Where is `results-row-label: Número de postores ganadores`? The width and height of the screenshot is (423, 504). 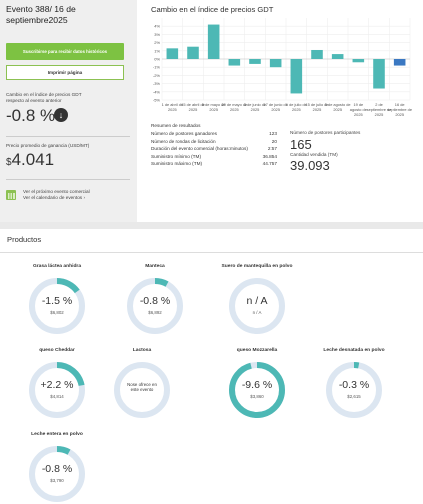
results-row-label: Número de postores ganadores is located at coordinates (184, 133).